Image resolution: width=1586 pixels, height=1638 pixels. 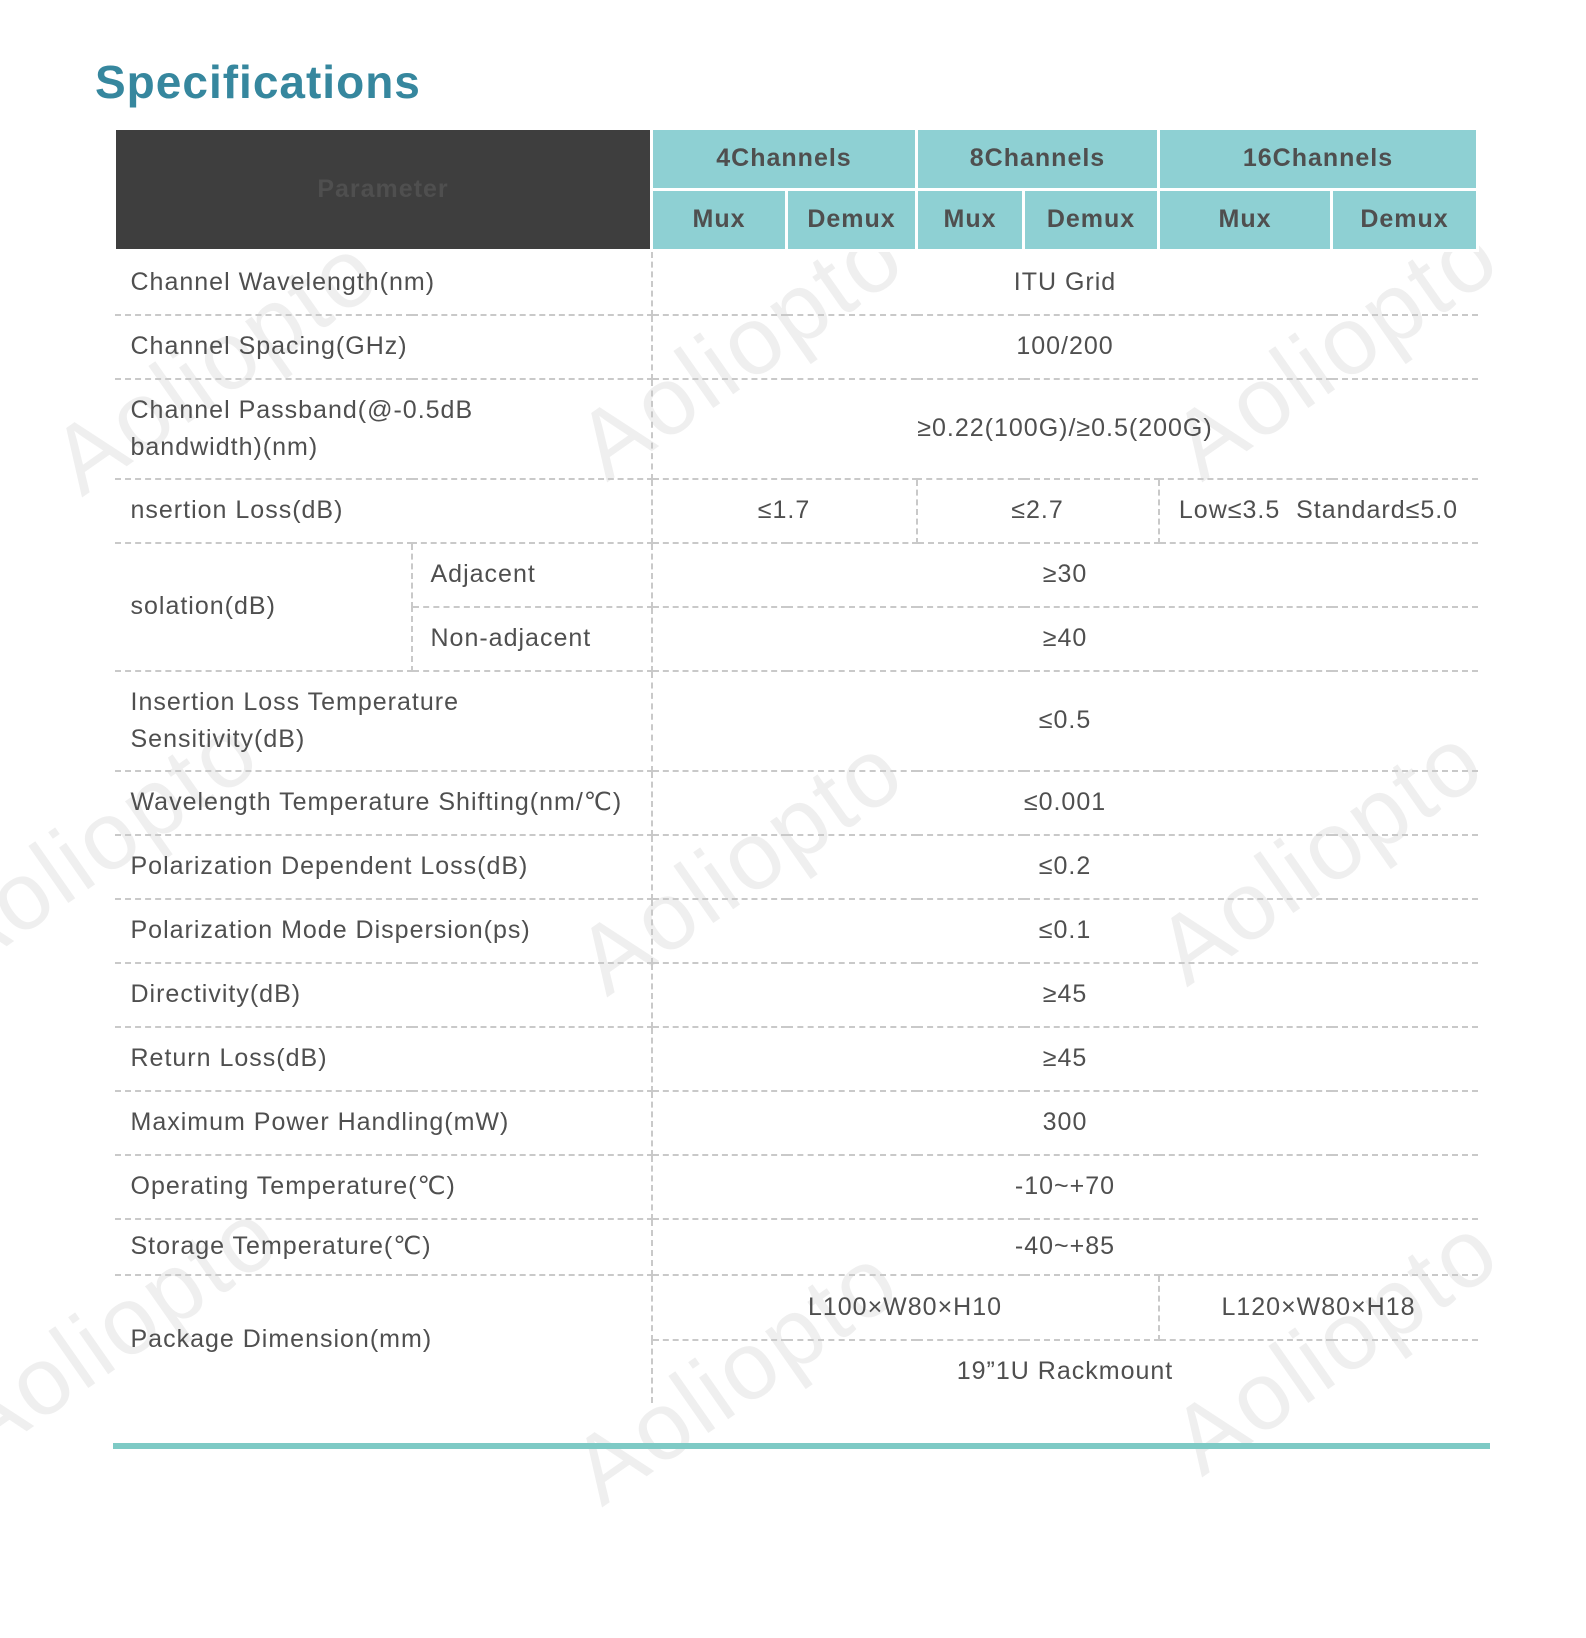 What do you see at coordinates (851, 220) in the screenshot?
I see `subheader-4ch-demux: Demux` at bounding box center [851, 220].